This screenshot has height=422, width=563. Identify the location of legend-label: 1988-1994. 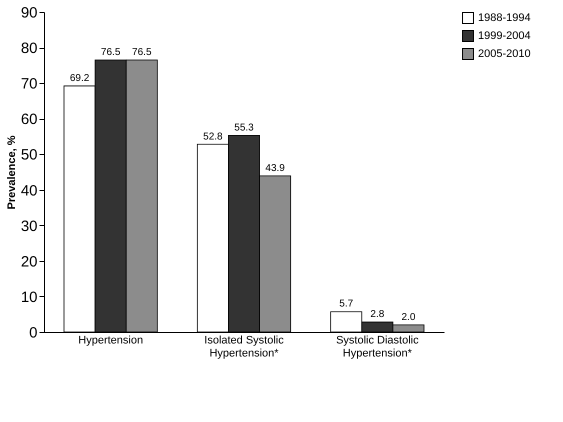
(504, 18).